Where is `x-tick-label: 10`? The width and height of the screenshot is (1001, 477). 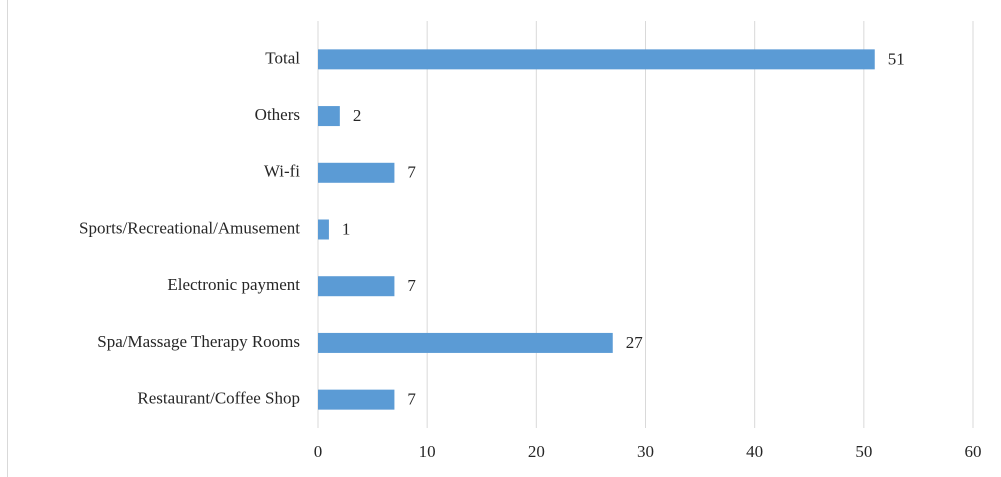 x-tick-label: 10 is located at coordinates (427, 451).